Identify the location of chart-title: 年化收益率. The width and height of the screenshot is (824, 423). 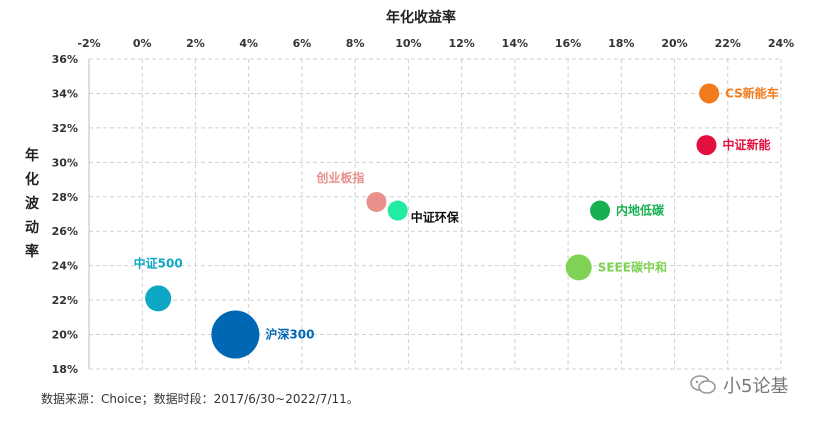
(421, 17).